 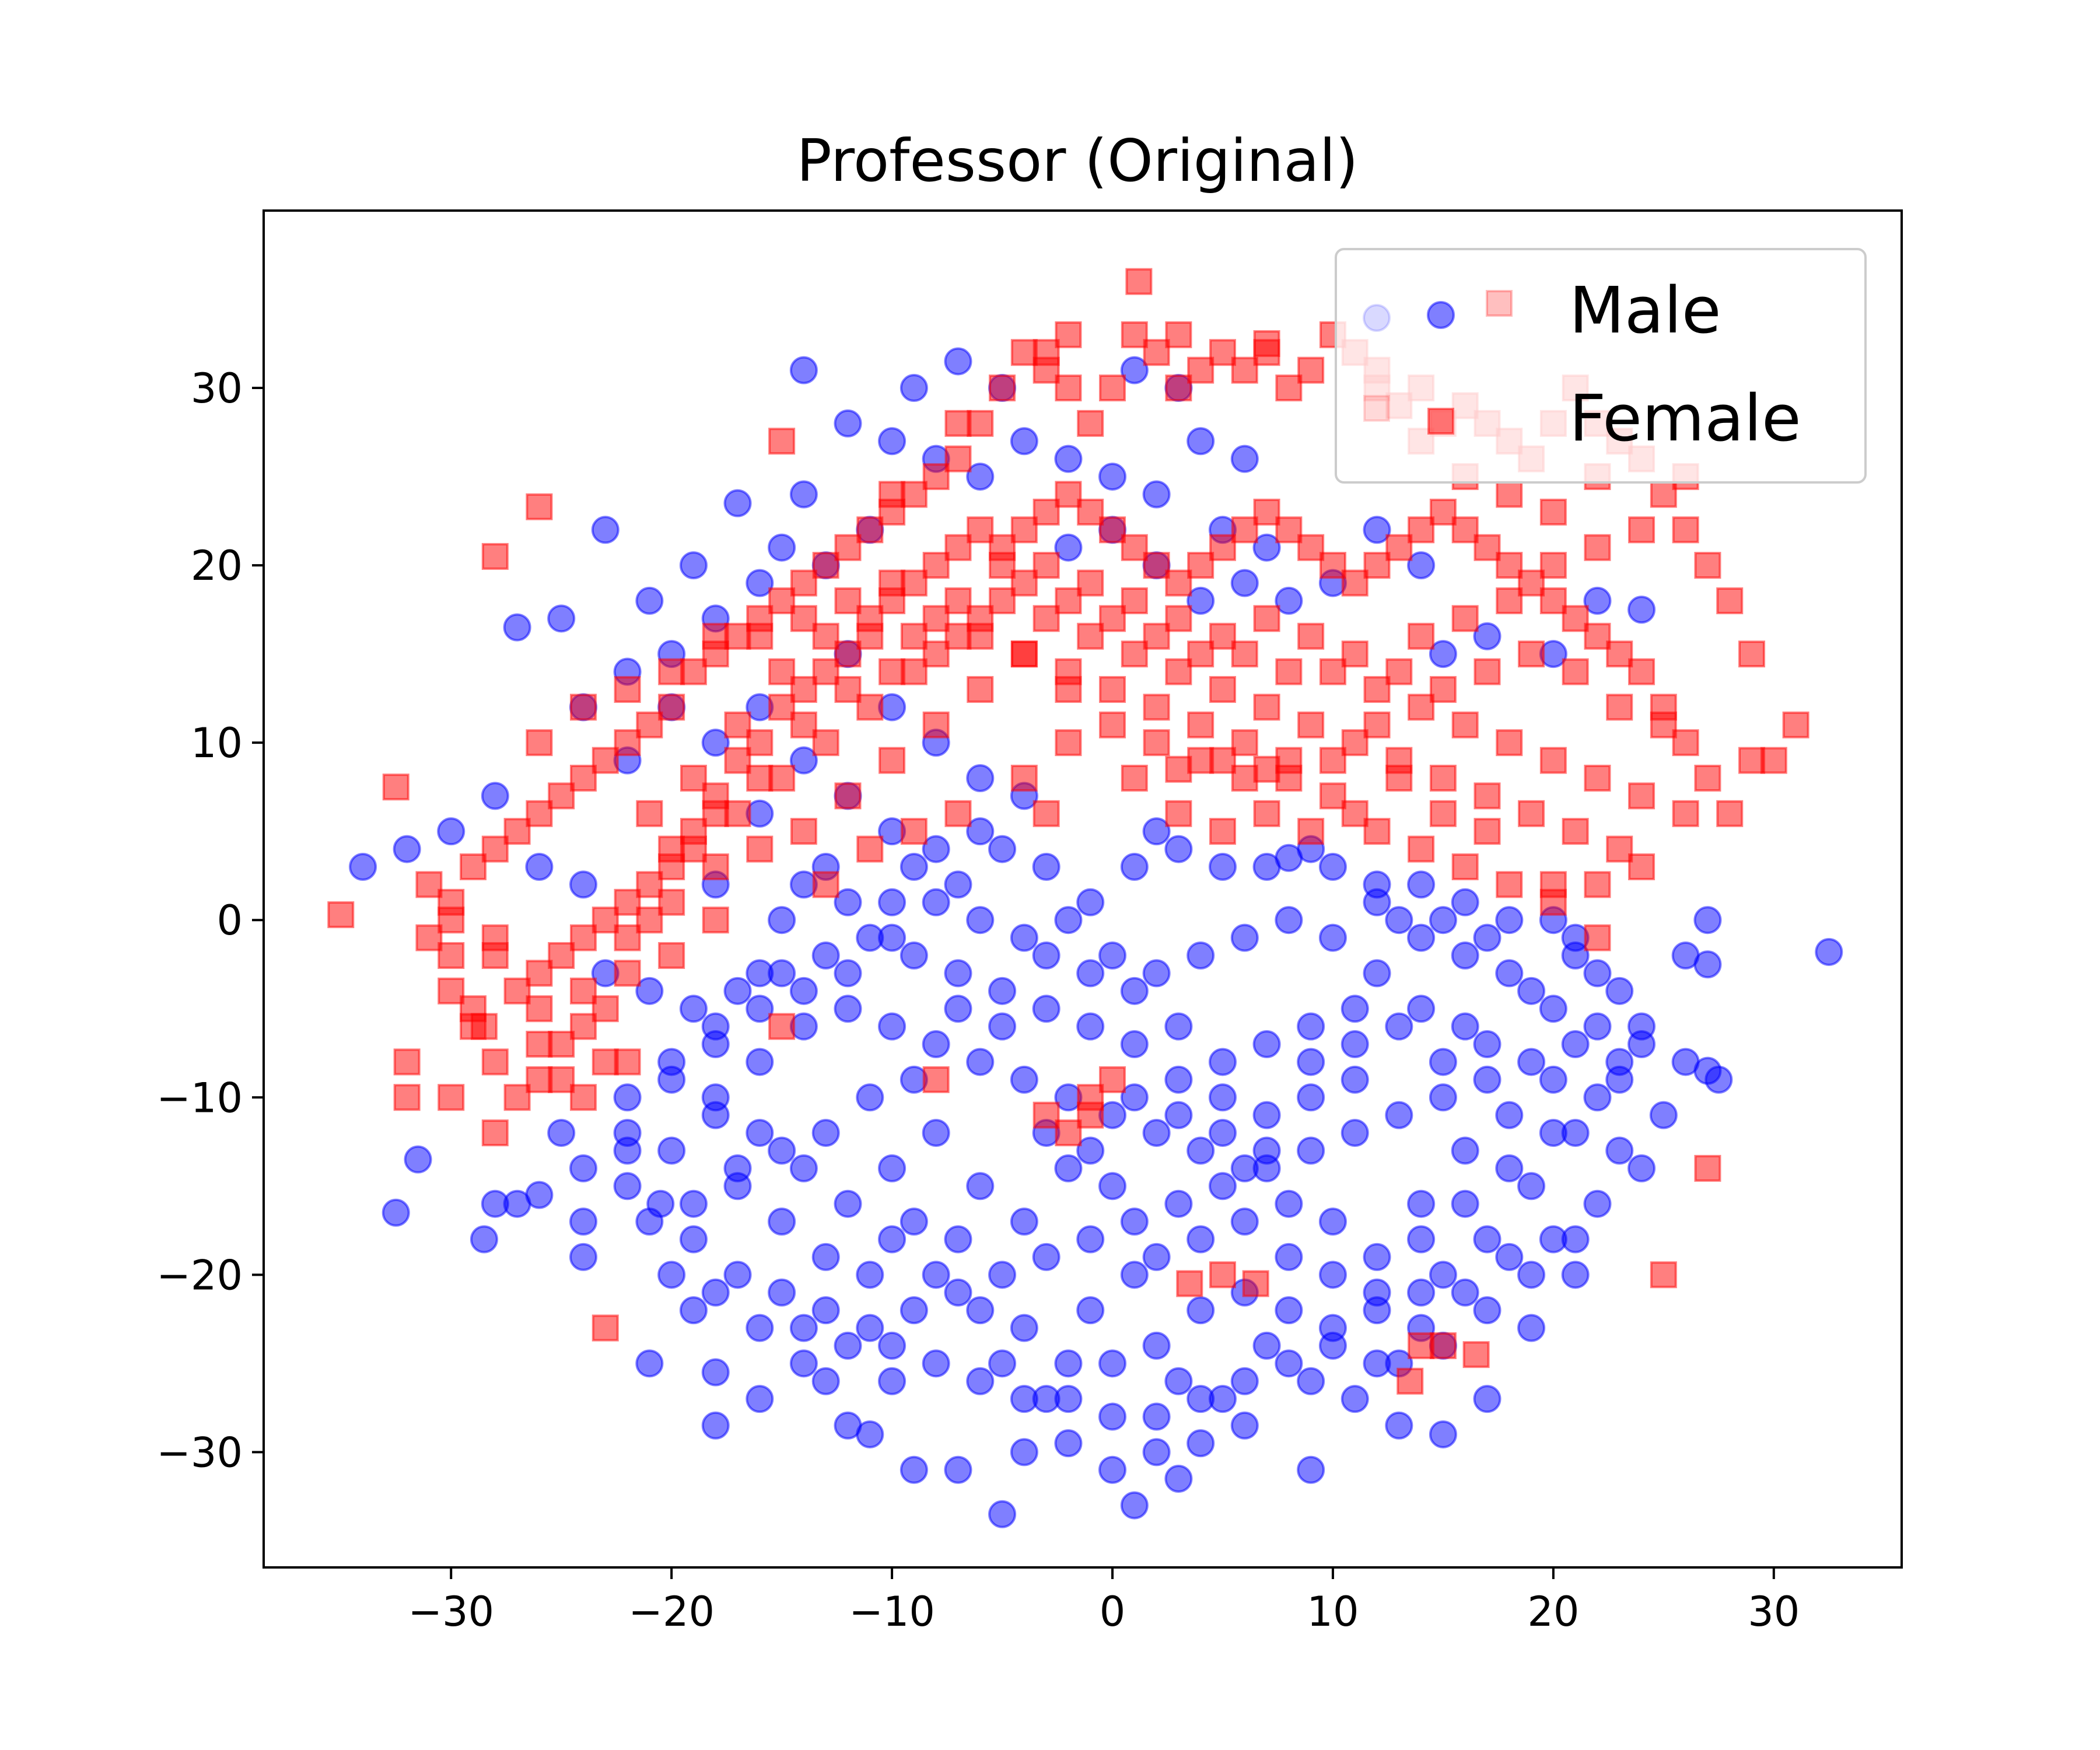 I want to click on y-axis: −30 −20 −10 0 10 20 30, so click(x=210, y=921).